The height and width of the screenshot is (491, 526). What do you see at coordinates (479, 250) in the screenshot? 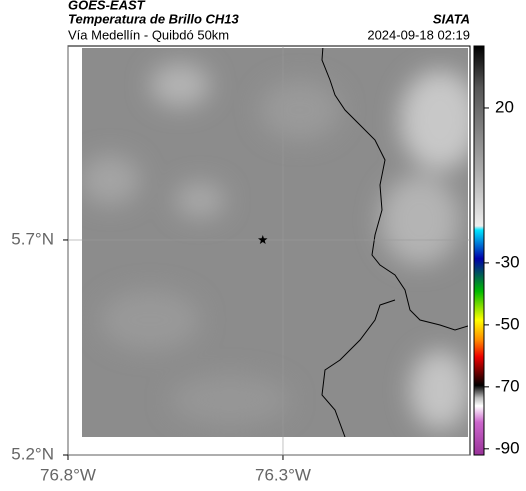
I see `colorbar` at bounding box center [479, 250].